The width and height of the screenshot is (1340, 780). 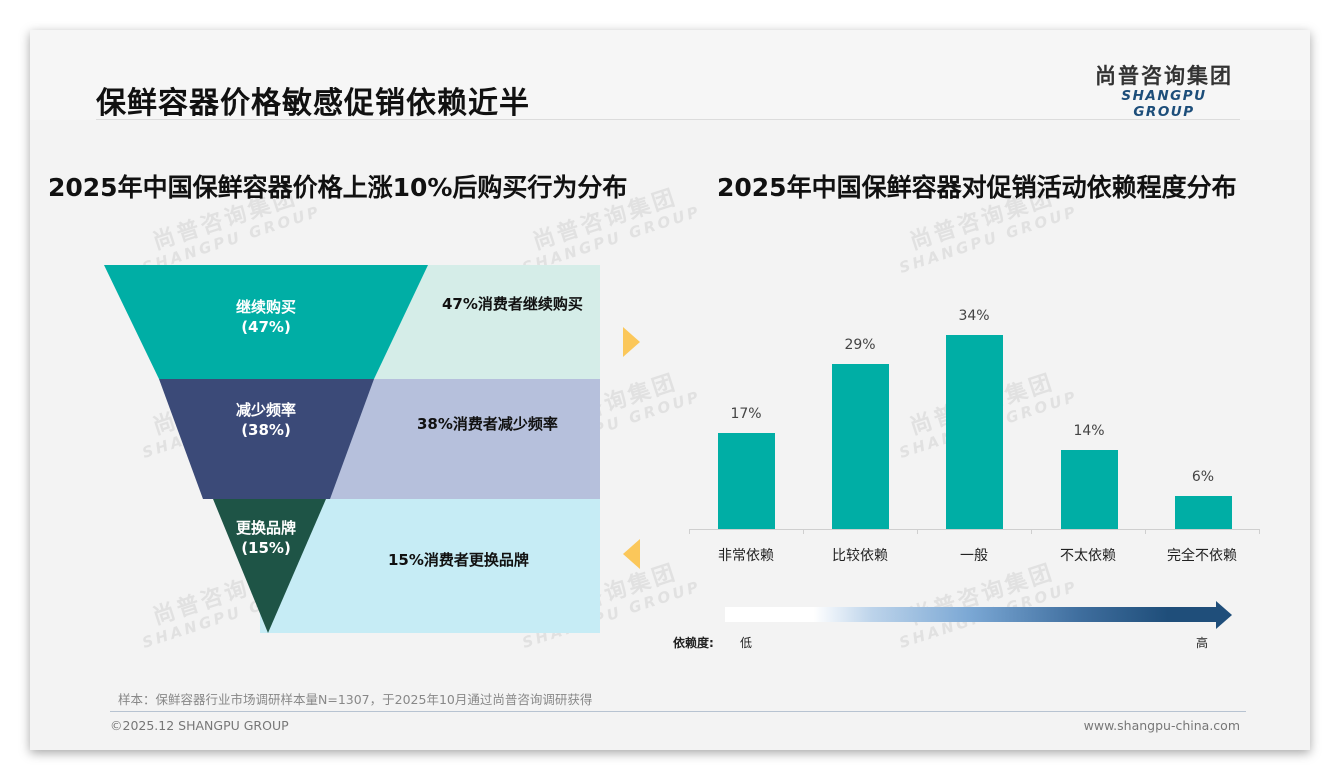 I want to click on funnel-segment-switch, so click(x=269, y=566).